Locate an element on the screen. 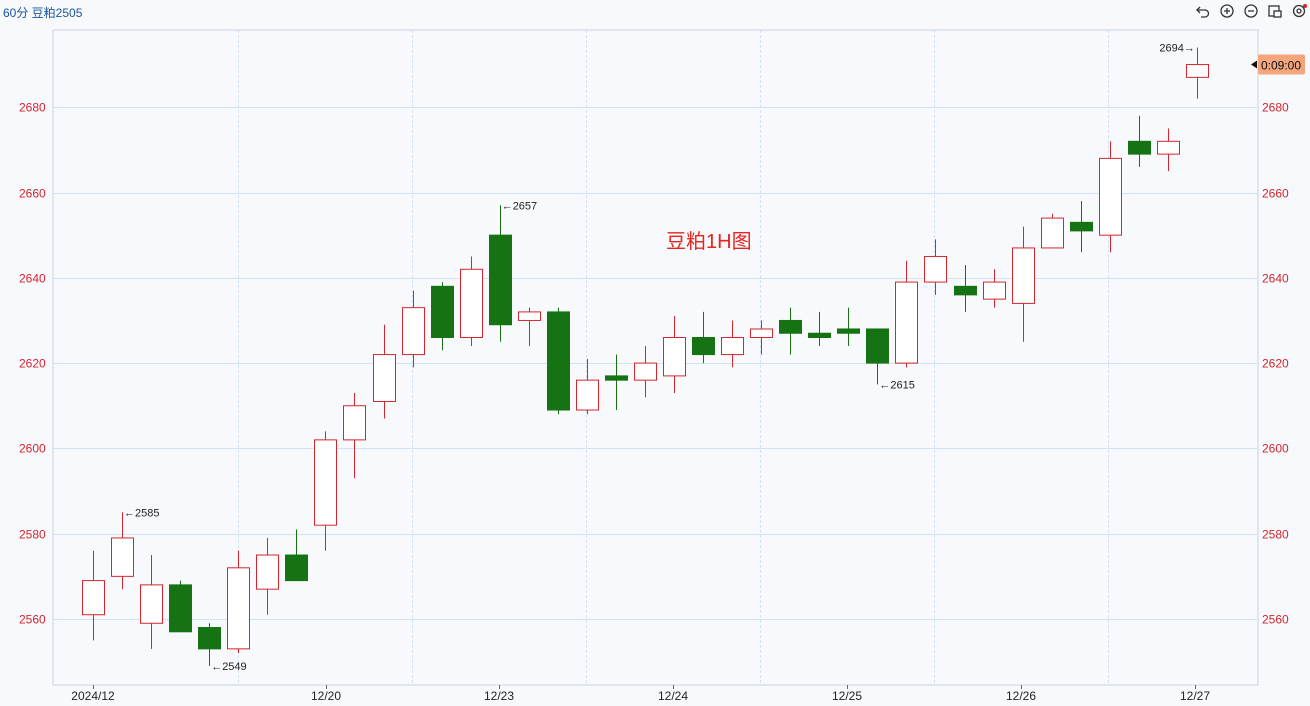 Image resolution: width=1310 pixels, height=706 pixels. y-tick-label-left: 2640 is located at coordinates (32, 279).